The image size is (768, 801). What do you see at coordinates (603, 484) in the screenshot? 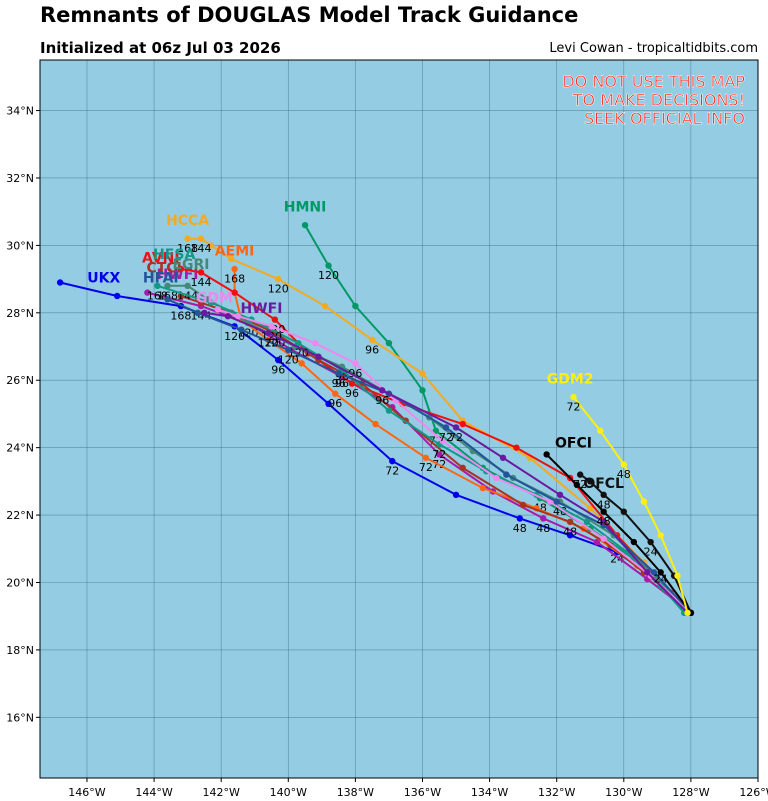
I see `model-name-label: OFCL` at bounding box center [603, 484].